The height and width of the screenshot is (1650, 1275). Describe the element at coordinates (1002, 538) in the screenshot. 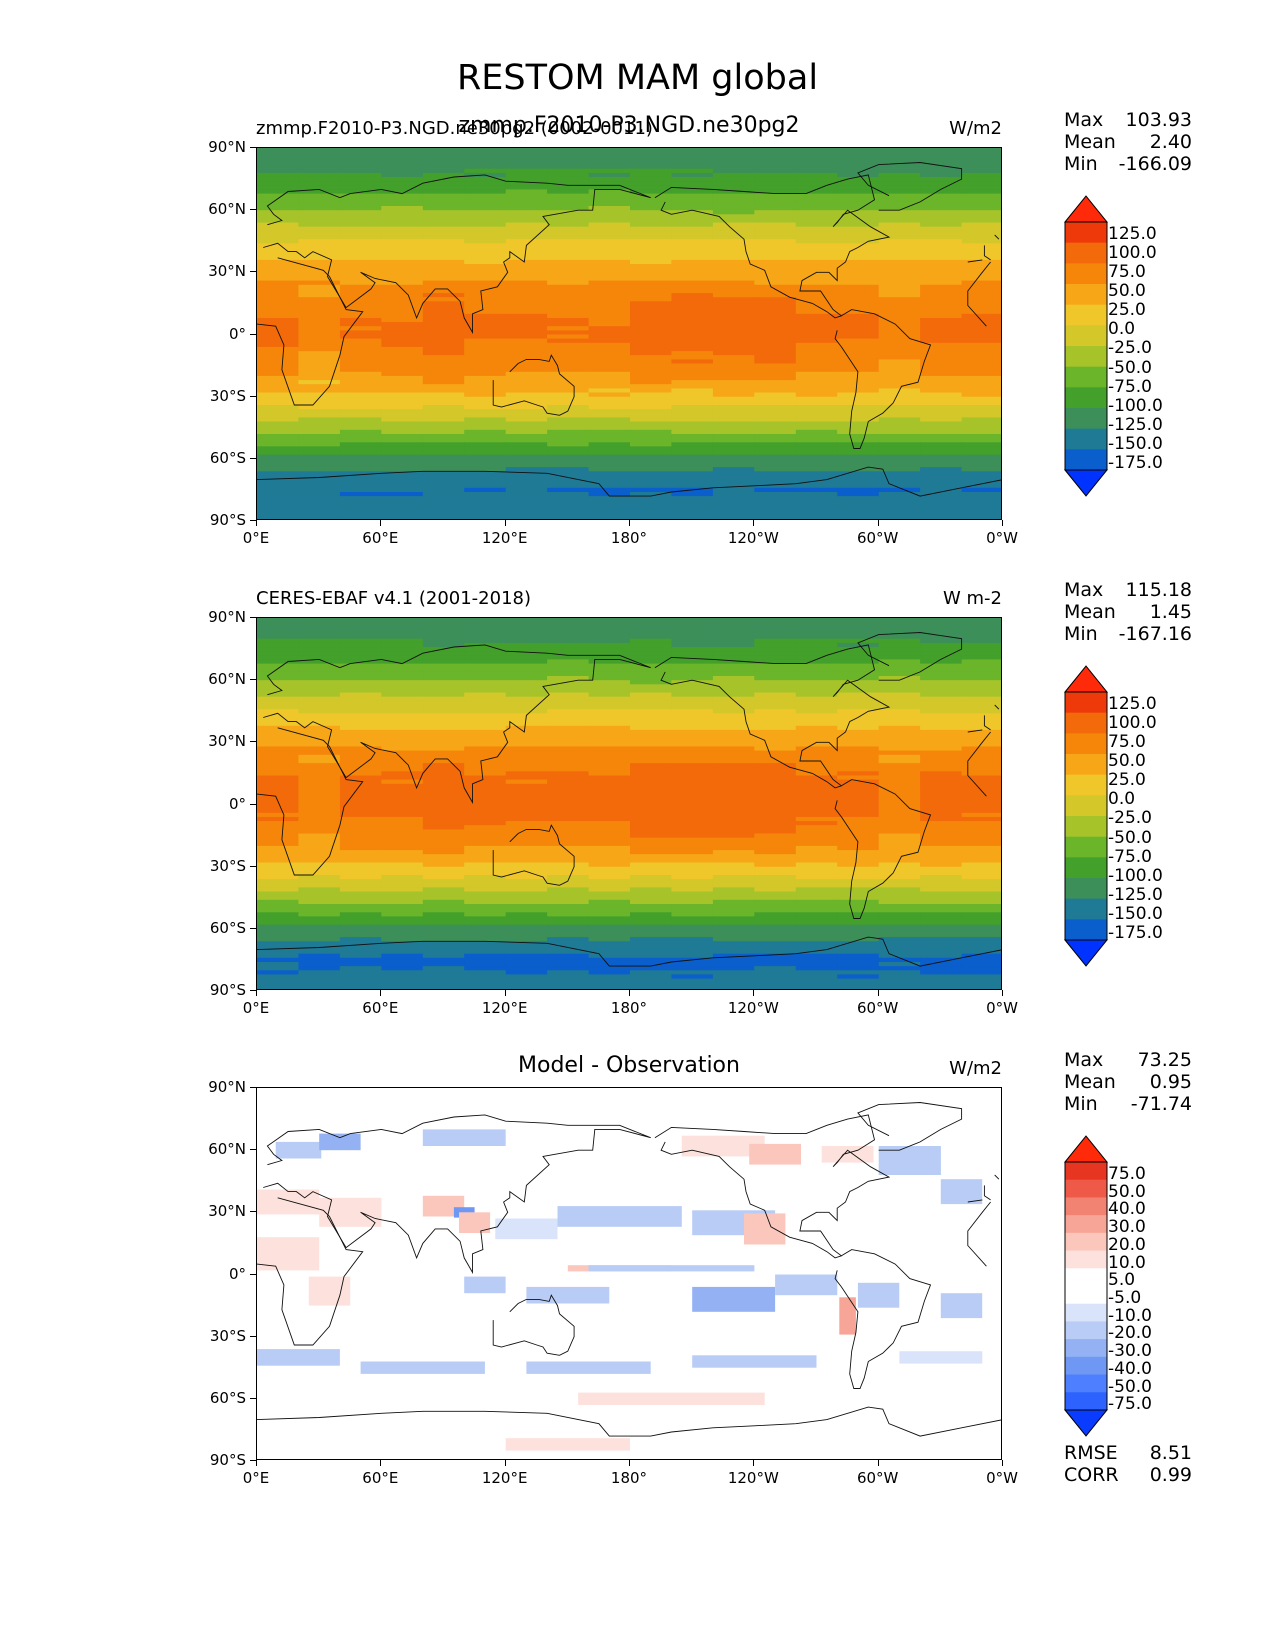

I see `lon-tick-label: 0°W` at that location.